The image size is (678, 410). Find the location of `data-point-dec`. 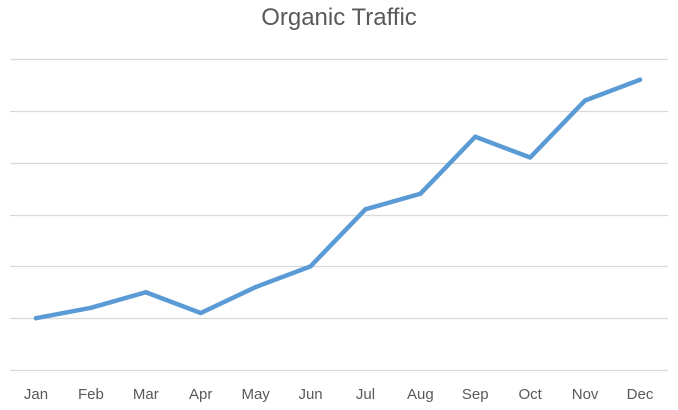

data-point-dec is located at coordinates (640, 79).